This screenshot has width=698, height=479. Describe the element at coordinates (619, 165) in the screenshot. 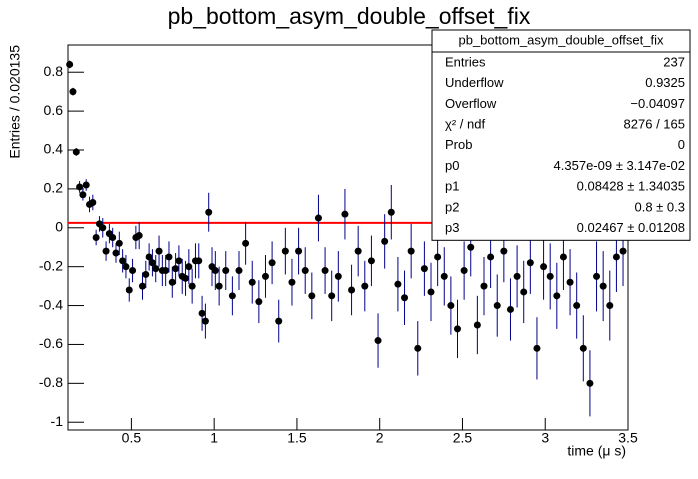

I see `stats-value: 4.357e-09 ± 3.147e-02` at that location.